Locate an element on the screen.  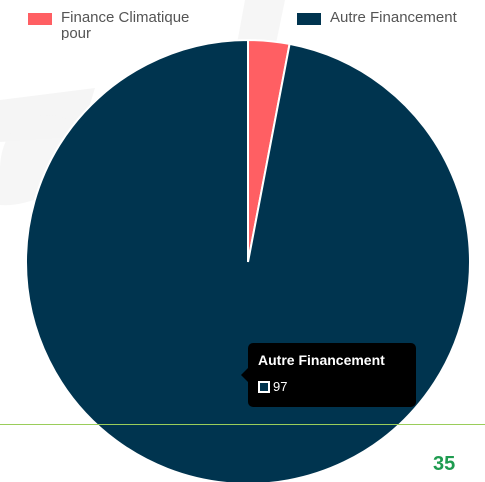
chart-tooltip: Autre Financement 97 is located at coordinates (328, 375).